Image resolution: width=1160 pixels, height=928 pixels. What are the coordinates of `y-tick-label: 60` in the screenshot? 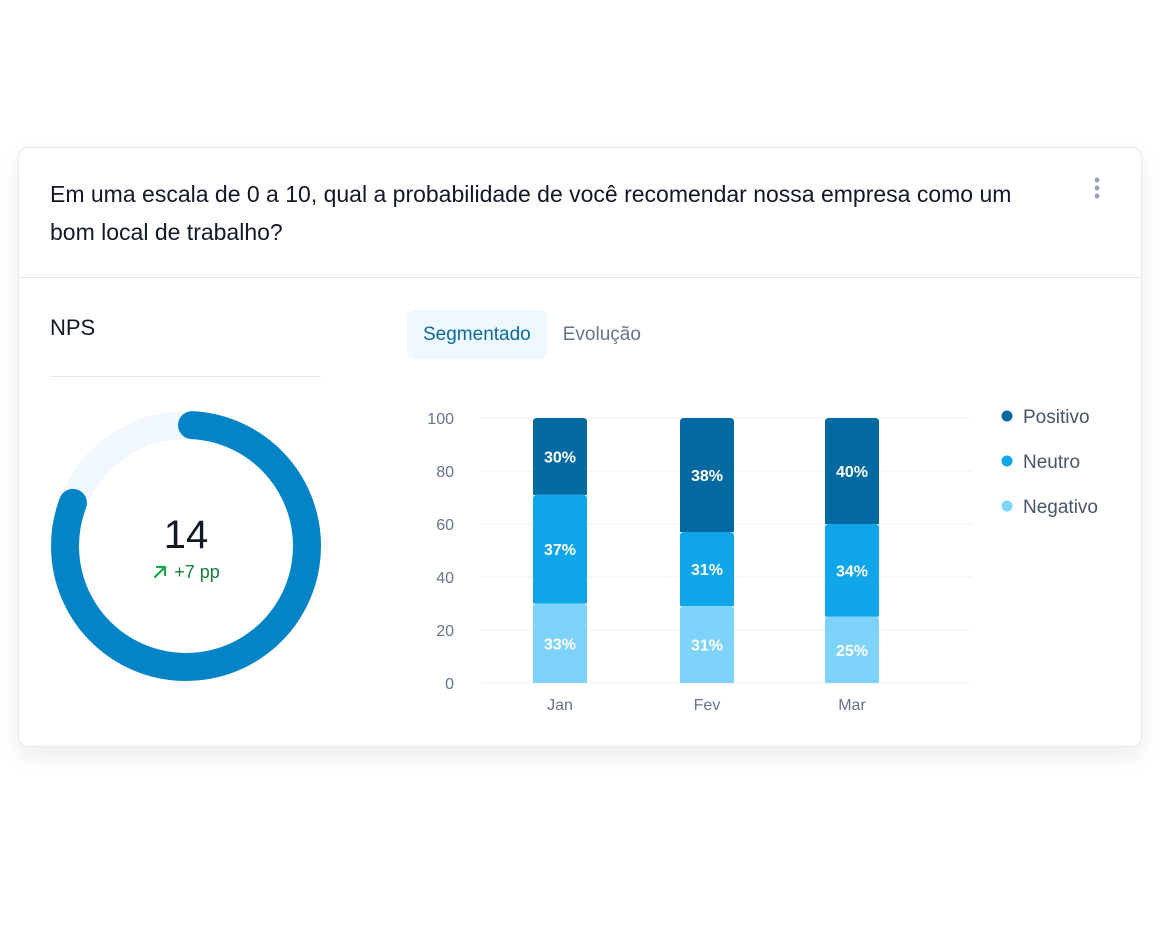 It's located at (445, 525).